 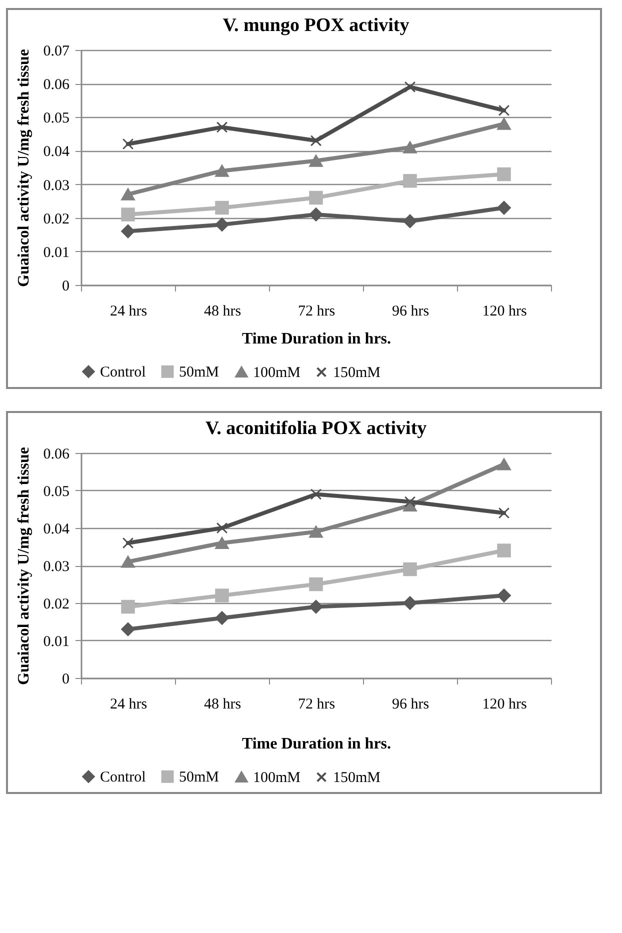 What do you see at coordinates (316, 25) in the screenshot?
I see `chart-title: V. mungo POX activity` at bounding box center [316, 25].